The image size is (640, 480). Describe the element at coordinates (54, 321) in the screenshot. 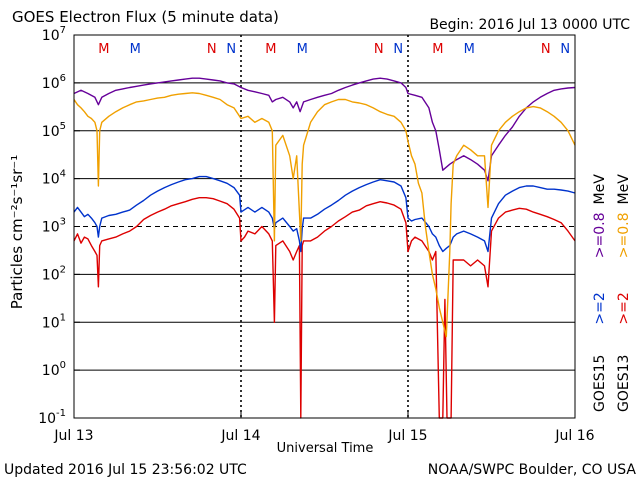

I see `y-tick-label: 10¹` at that location.